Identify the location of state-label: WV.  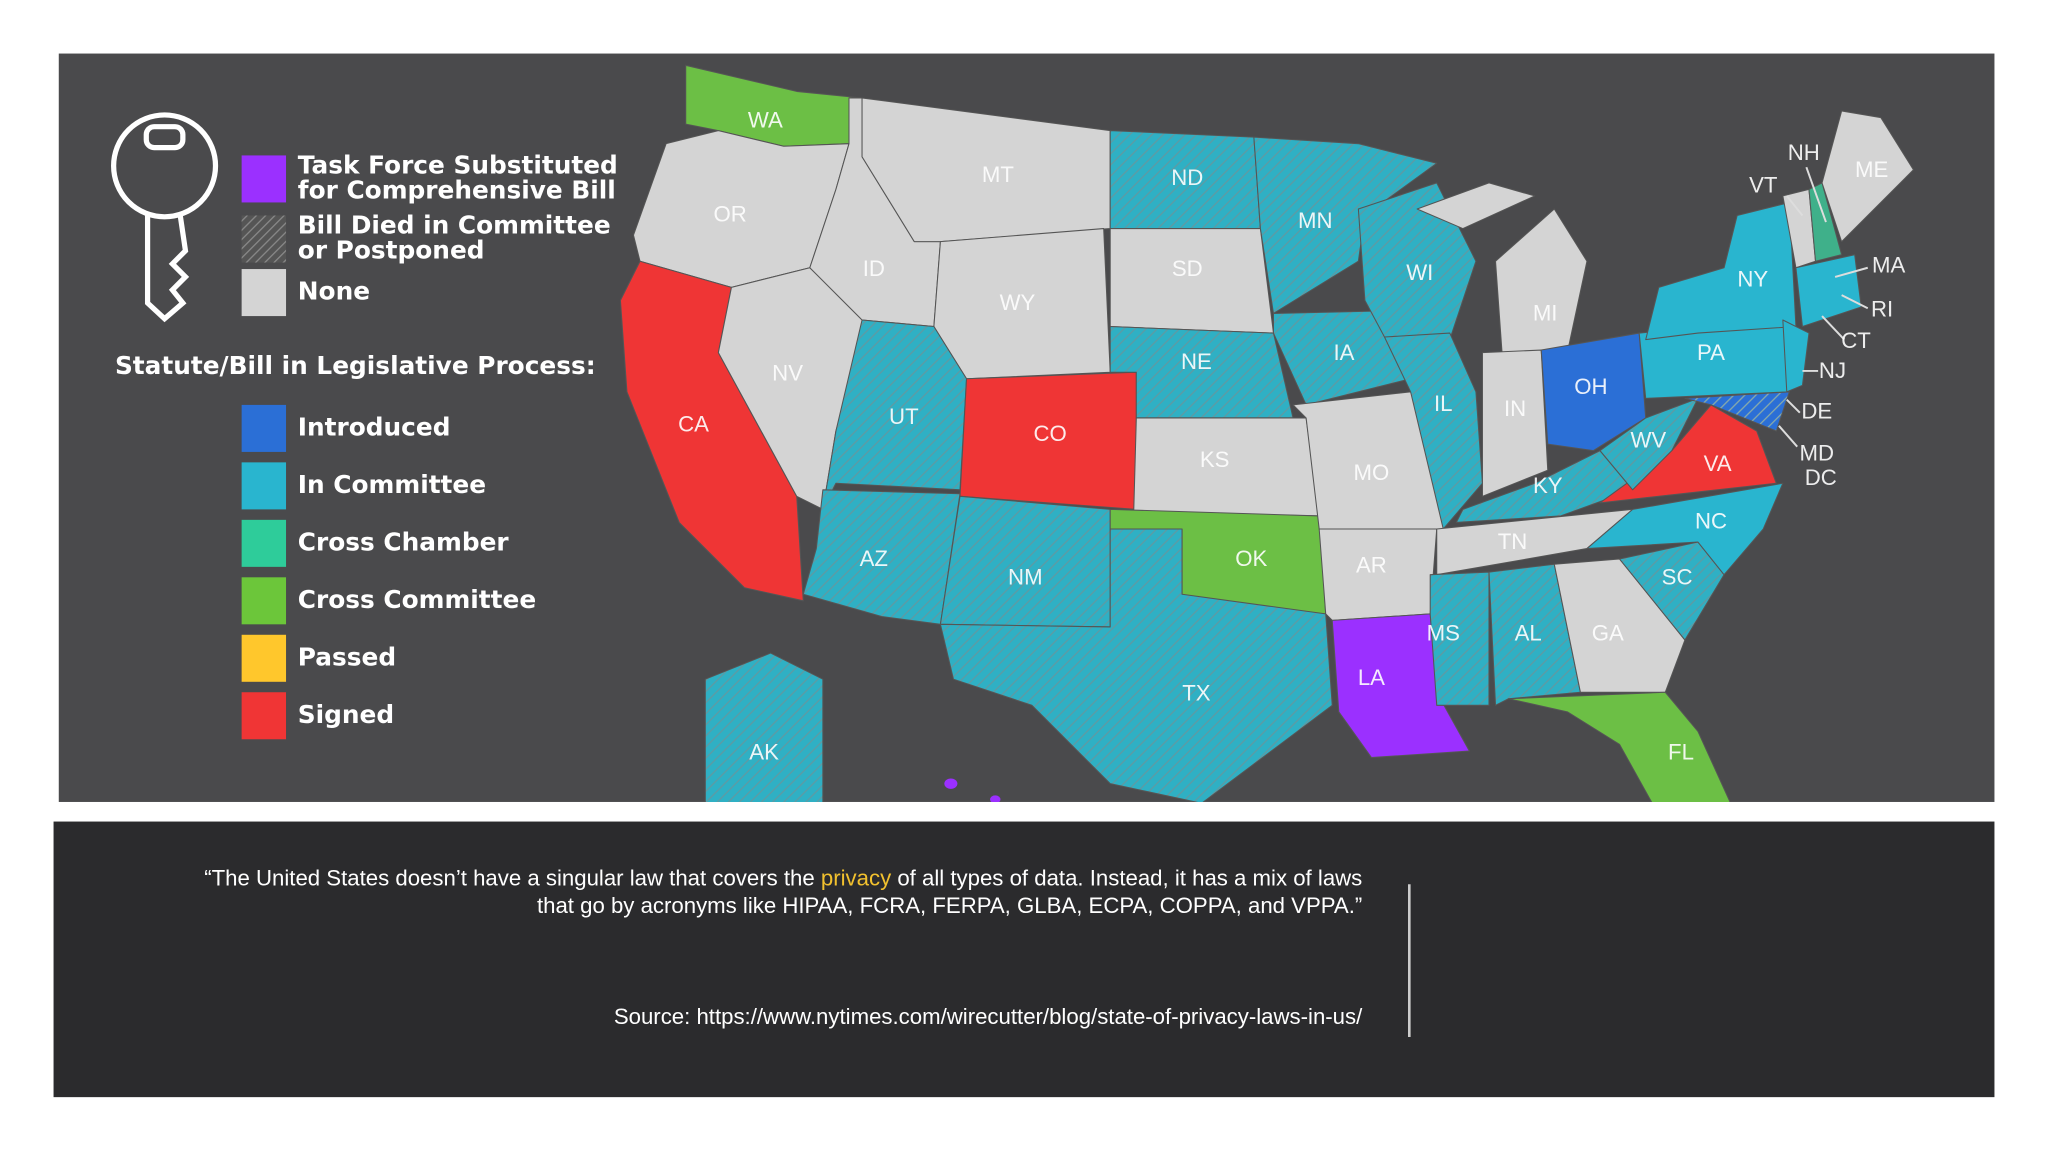
(1648, 439).